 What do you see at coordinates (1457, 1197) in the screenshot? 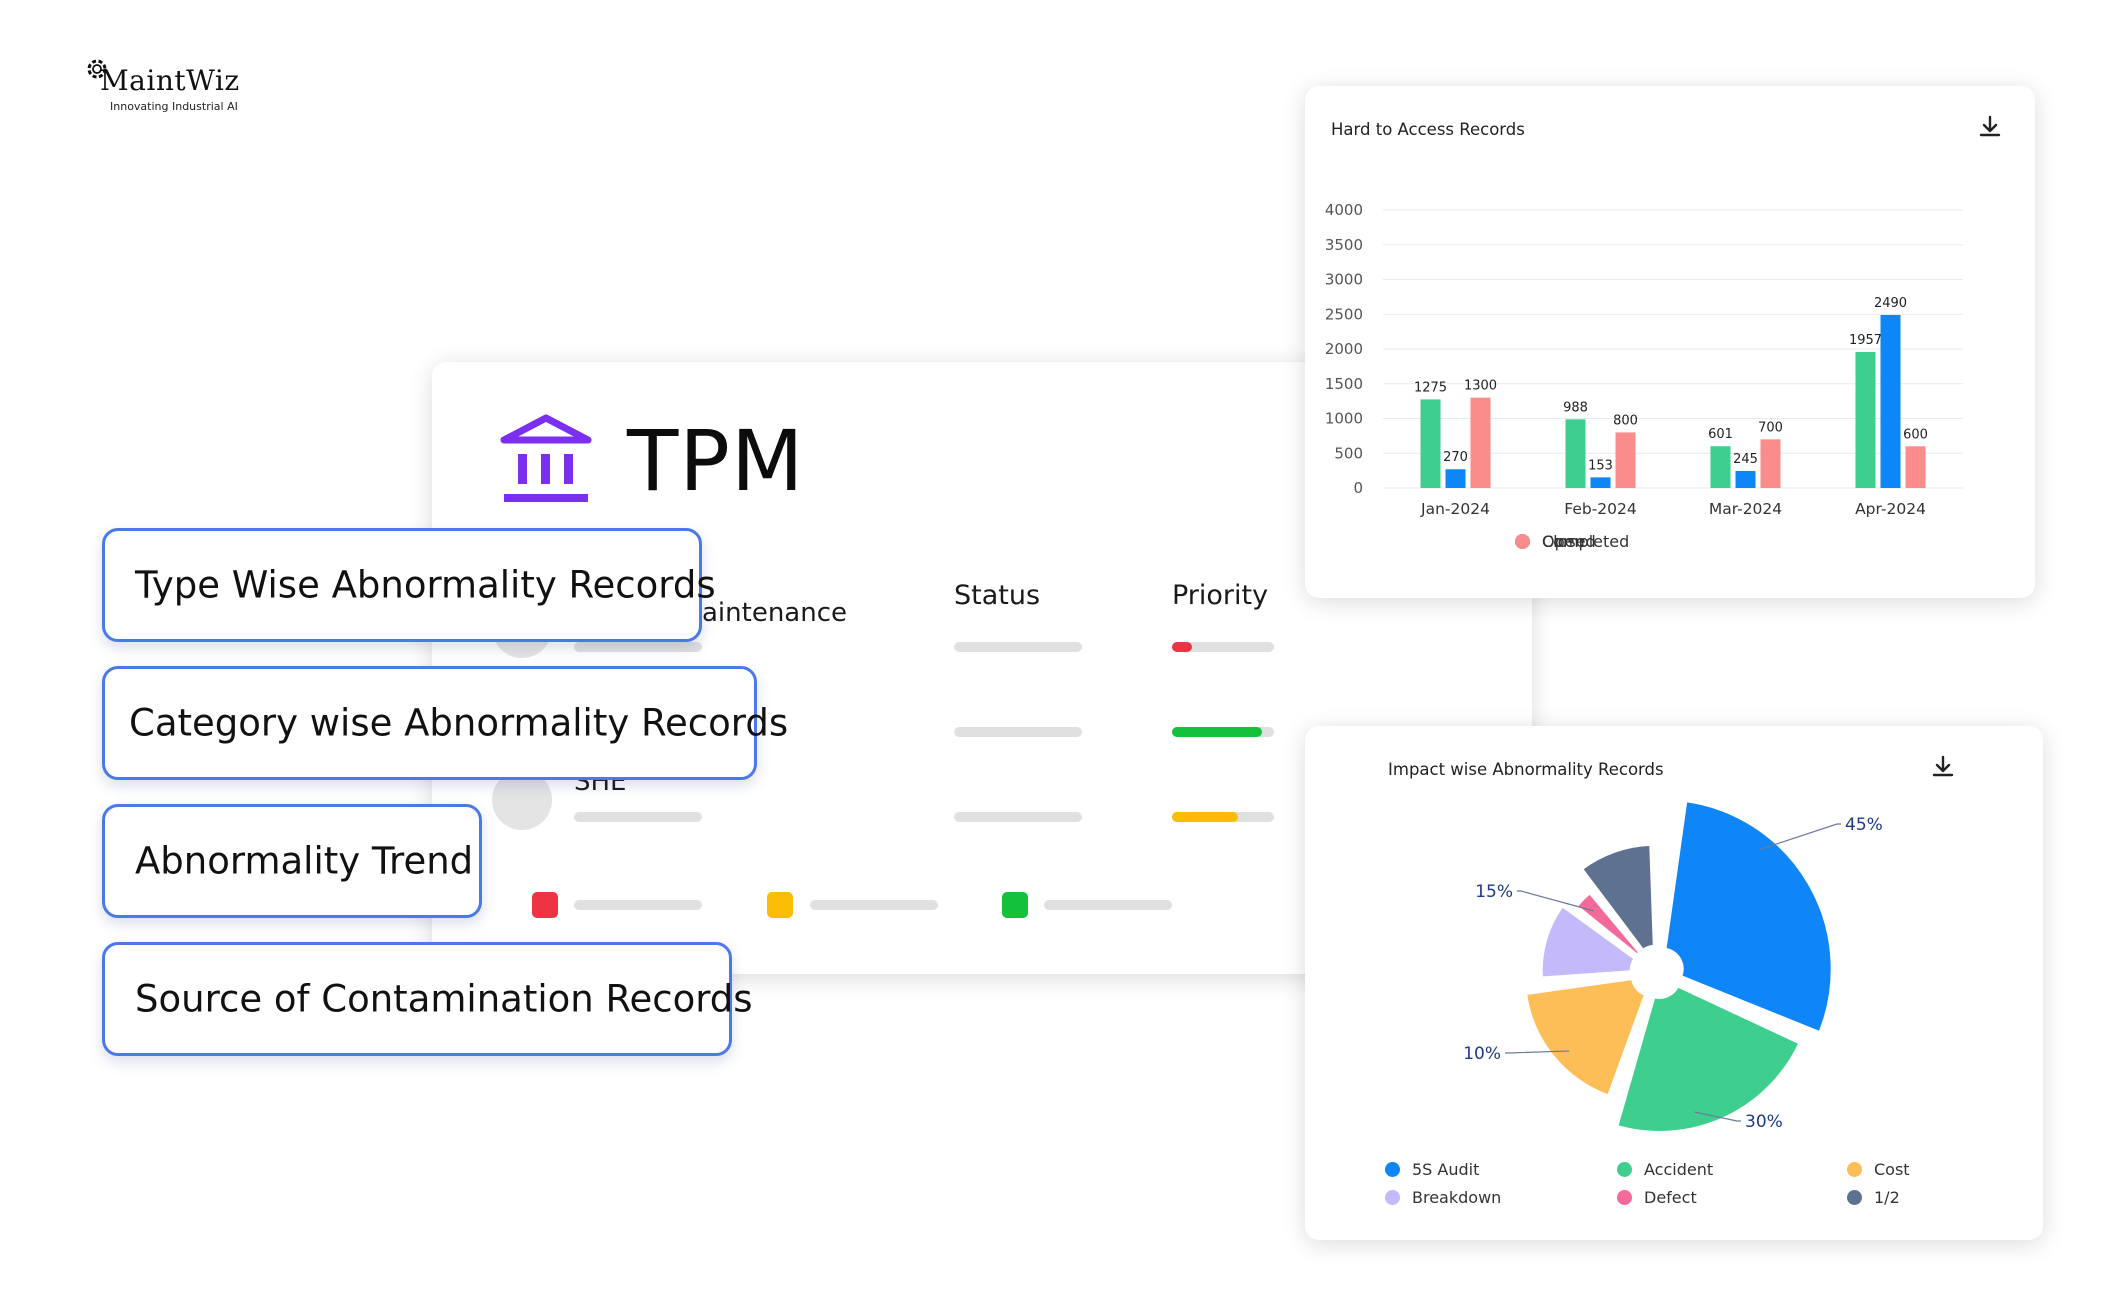
I see `legend-label: Breakdown` at bounding box center [1457, 1197].